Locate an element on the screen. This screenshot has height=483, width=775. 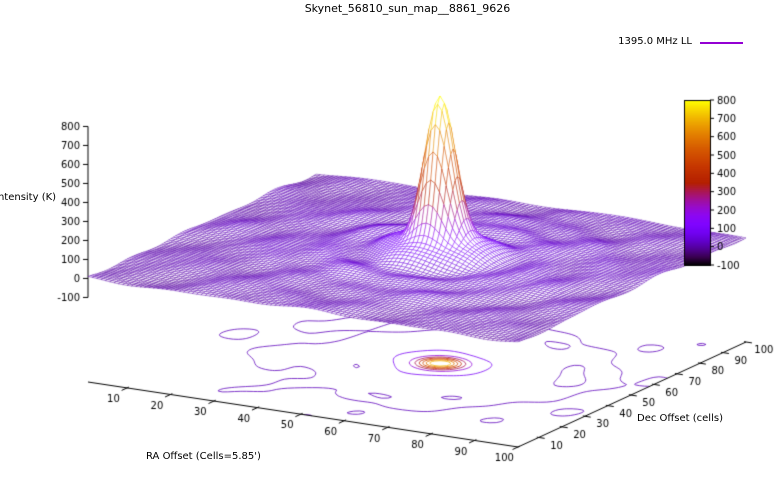
legend-line-sample is located at coordinates (721, 43).